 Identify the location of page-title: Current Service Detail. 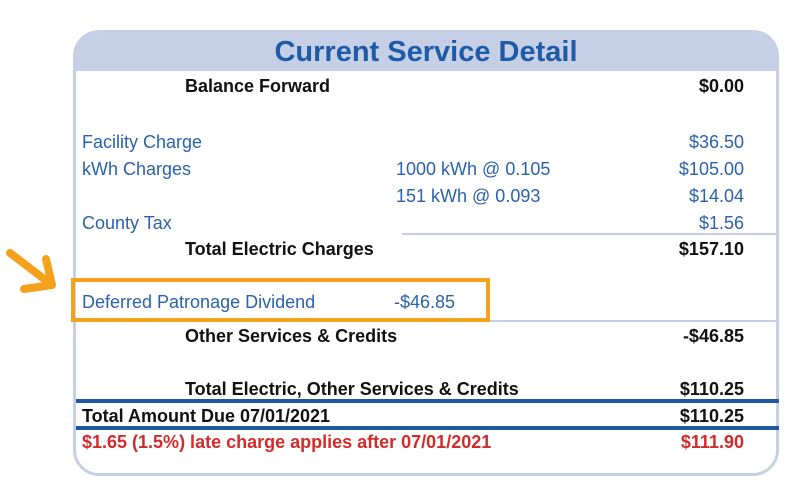
(426, 52).